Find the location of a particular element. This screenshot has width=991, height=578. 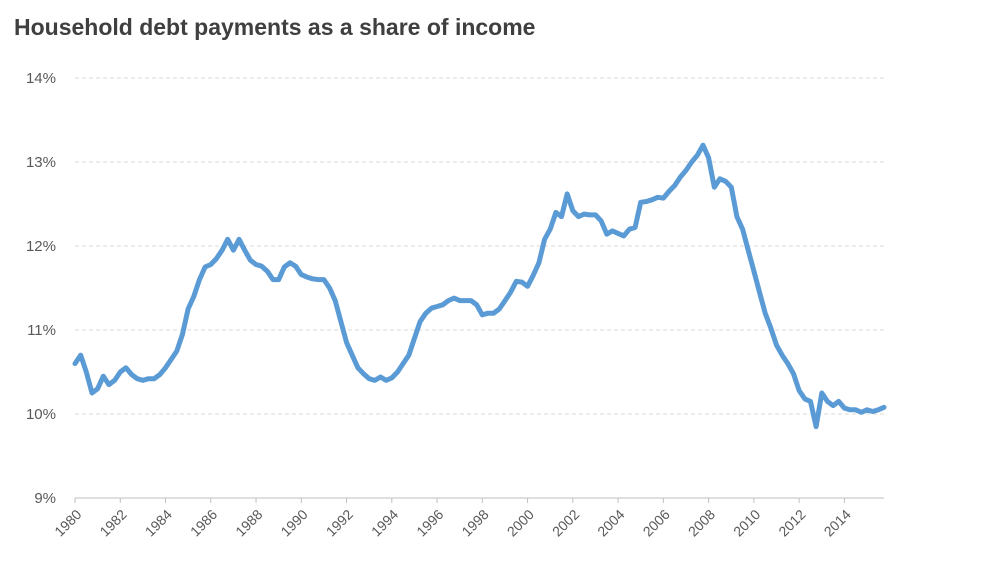

x-tick-label: 2004 is located at coordinates (610, 522).